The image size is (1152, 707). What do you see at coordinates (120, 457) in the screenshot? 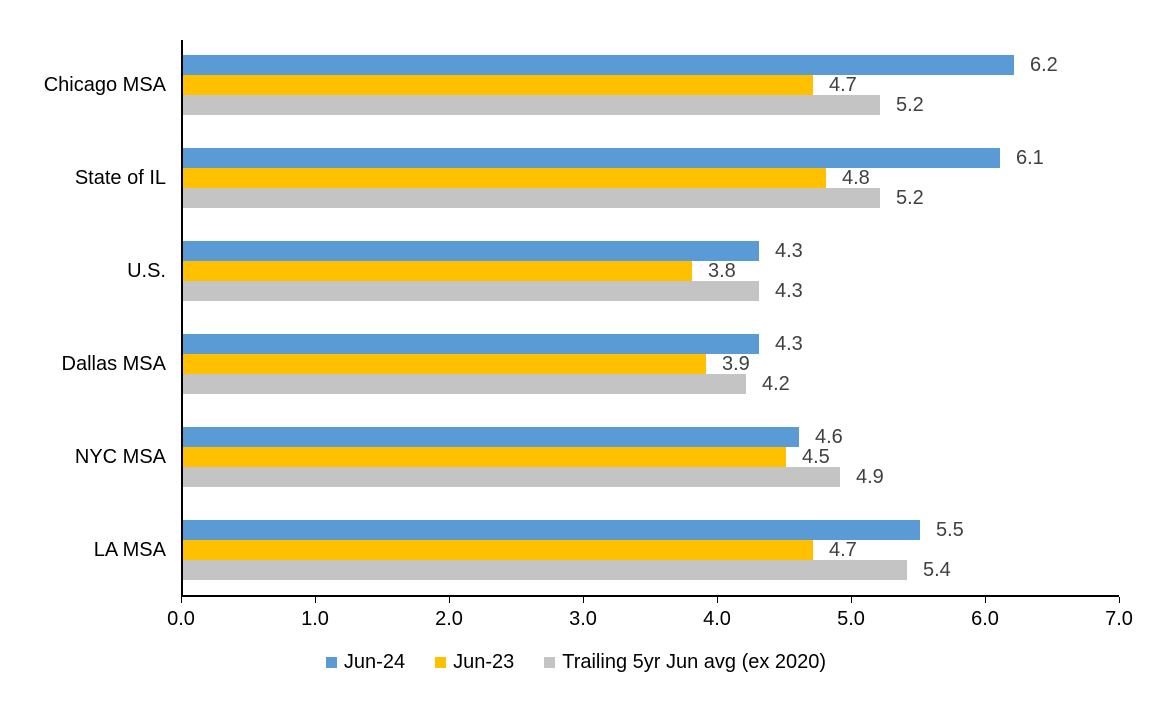
I see `category-label: NYC MSA` at bounding box center [120, 457].